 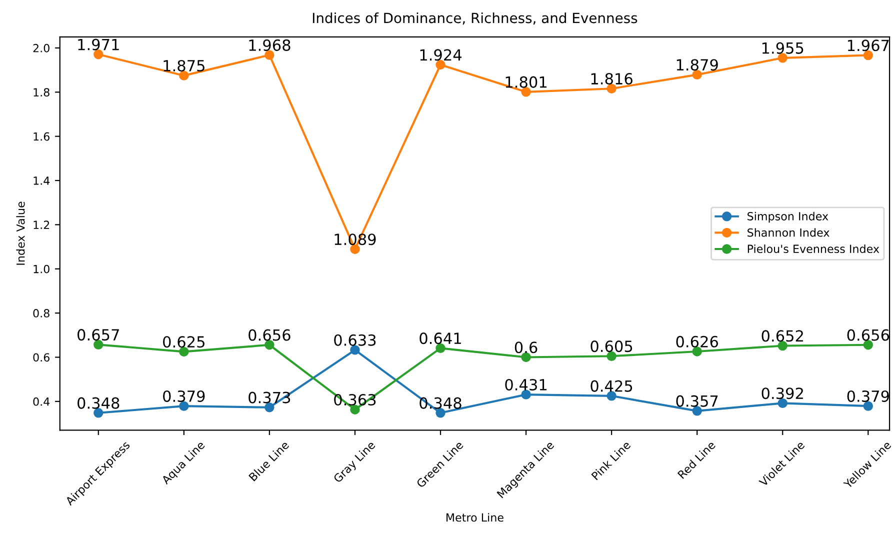 What do you see at coordinates (42, 224) in the screenshot?
I see `y-tick-label: 1.2` at bounding box center [42, 224].